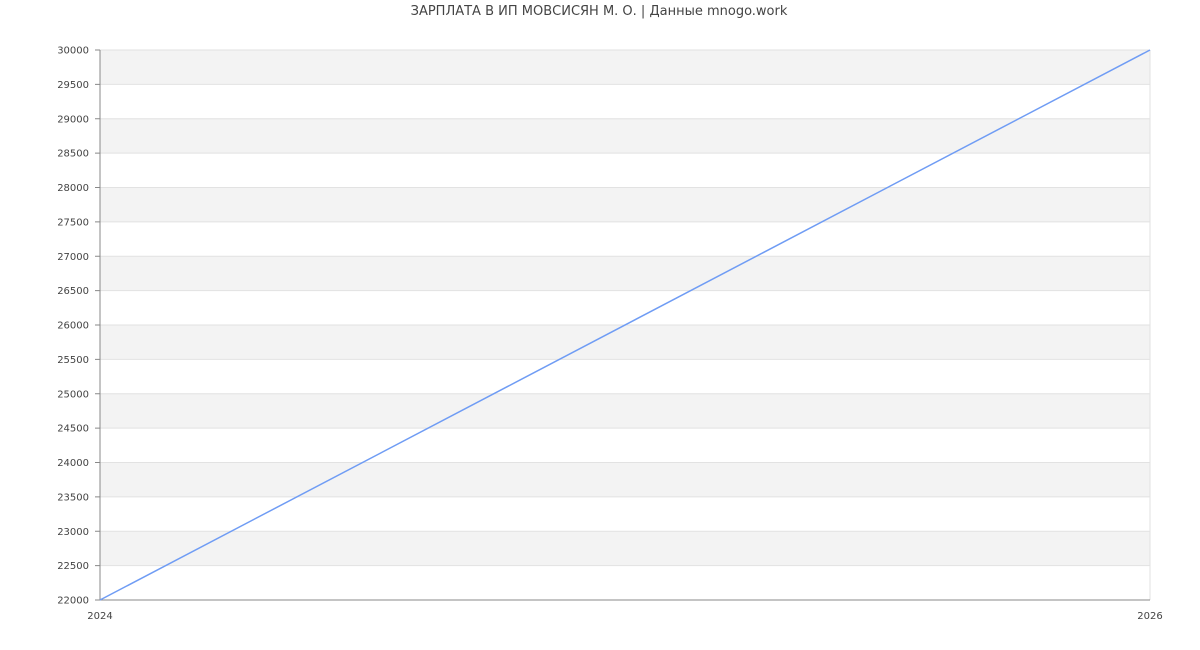 The height and width of the screenshot is (650, 1200). Describe the element at coordinates (73, 51) in the screenshot. I see `y-tick-label: 30000` at that location.